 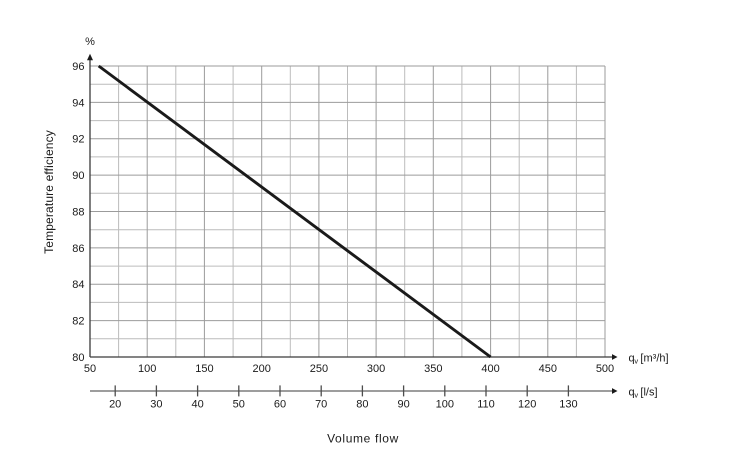 What do you see at coordinates (78, 249) in the screenshot?
I see `svg-text: 86` at bounding box center [78, 249].